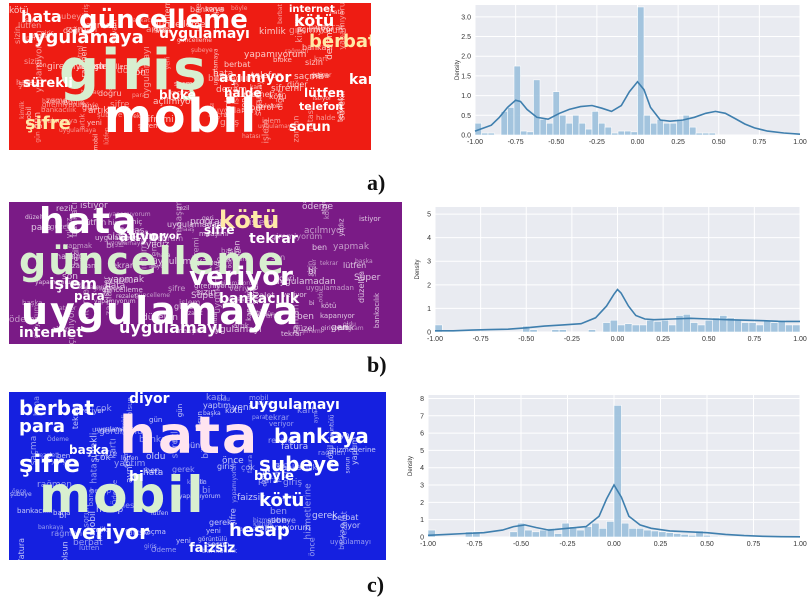 This screenshot has height=598, width=812. I want to click on cloud-word: son, so click(279, 521).